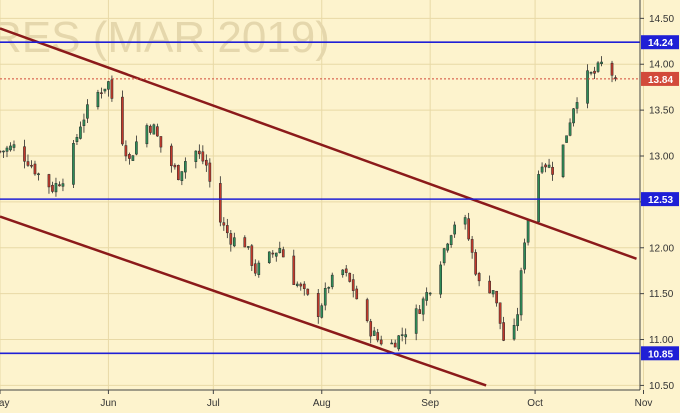  What do you see at coordinates (4, 403) in the screenshot?
I see `x-tick-label: May` at bounding box center [4, 403].